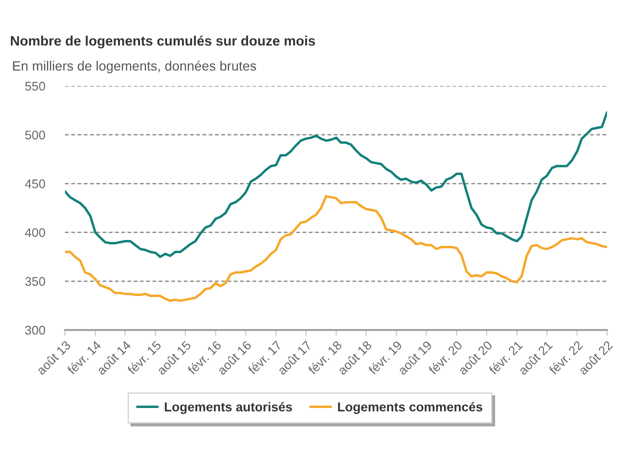  What do you see at coordinates (228, 408) in the screenshot?
I see `legend-label: Logements autorisés` at bounding box center [228, 408].